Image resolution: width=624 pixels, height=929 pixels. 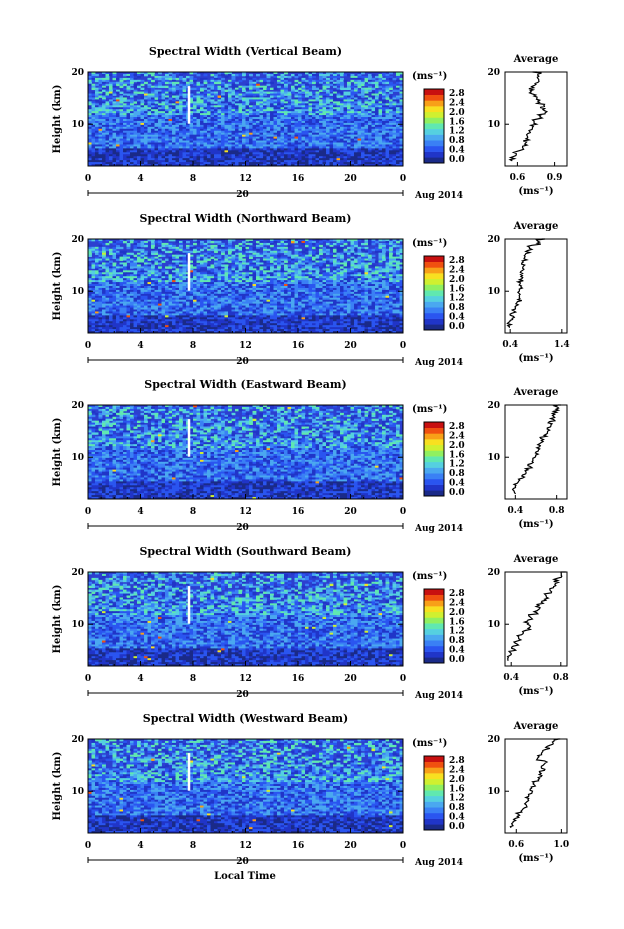 What do you see at coordinates (245, 384) in the screenshot?
I see `panel-title: Spectral Width (Eastward Beam)` at bounding box center [245, 384].